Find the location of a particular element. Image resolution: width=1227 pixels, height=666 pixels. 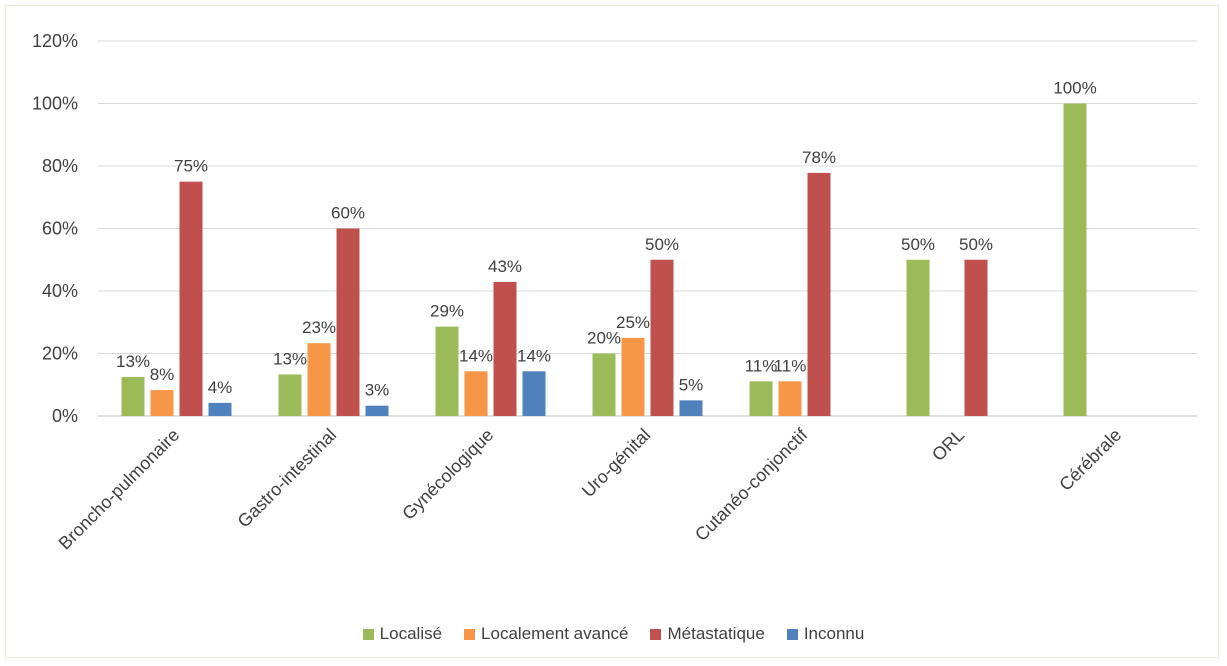

legend-item: Localement avancé is located at coordinates (546, 634).